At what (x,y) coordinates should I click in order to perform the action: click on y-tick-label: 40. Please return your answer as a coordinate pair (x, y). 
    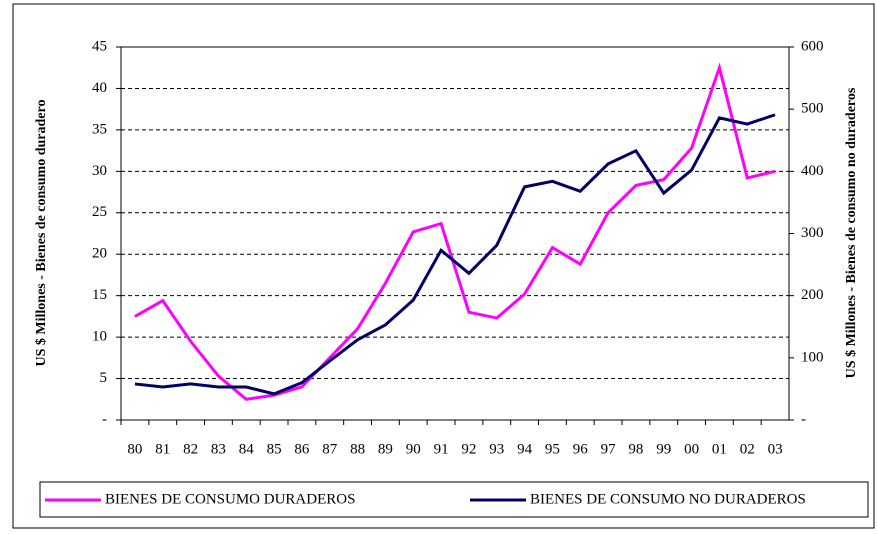
    Looking at the image, I should click on (99, 88).